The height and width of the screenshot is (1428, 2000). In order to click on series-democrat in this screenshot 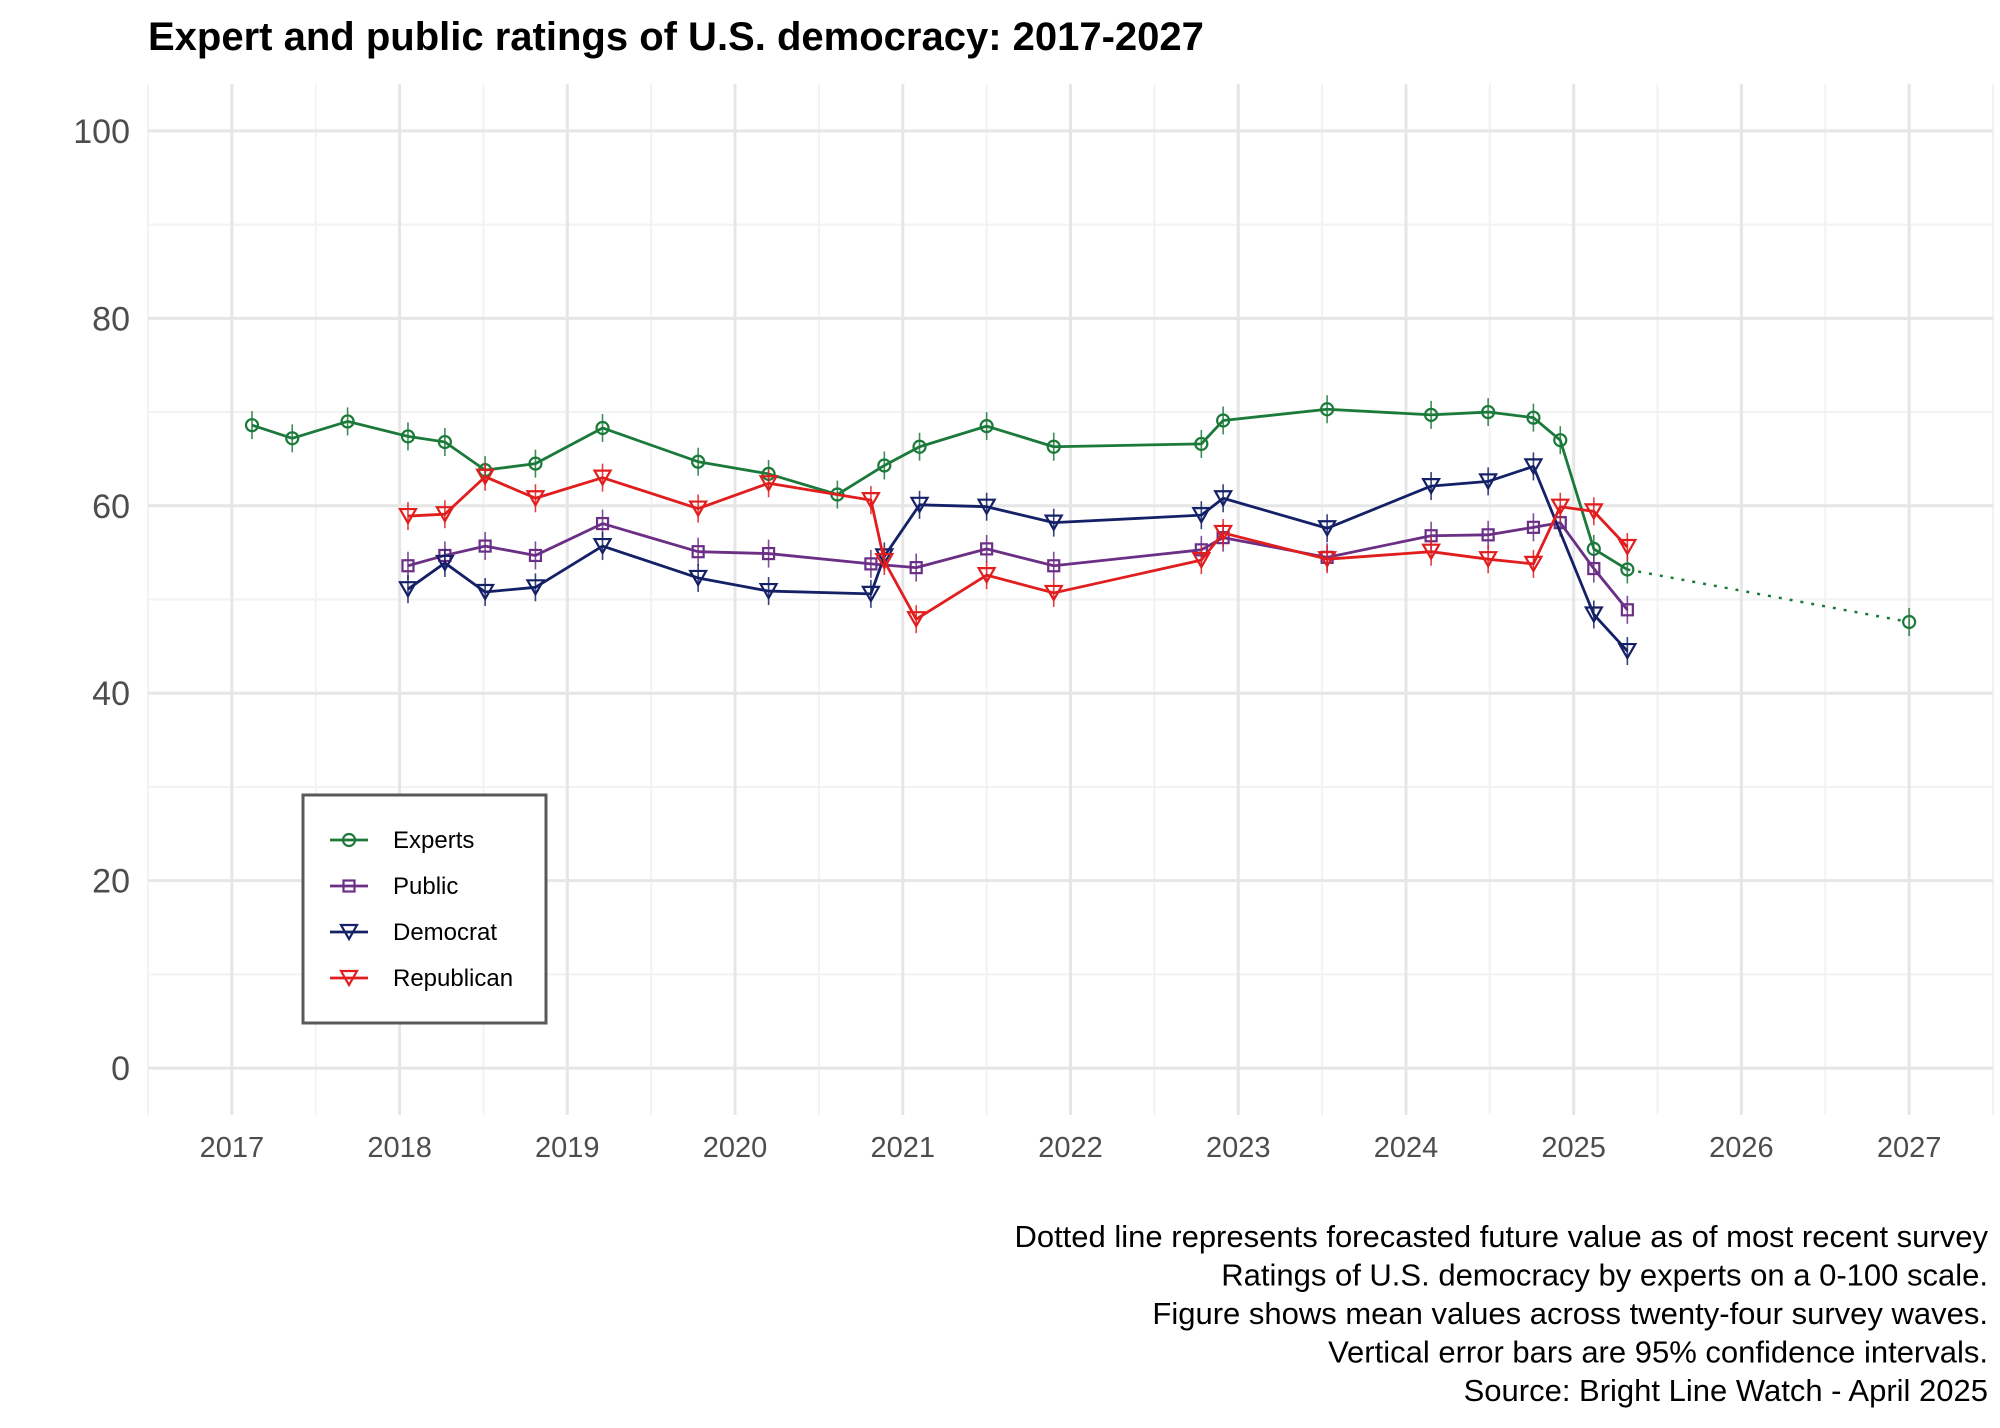, I will do `click(1018, 559)`.